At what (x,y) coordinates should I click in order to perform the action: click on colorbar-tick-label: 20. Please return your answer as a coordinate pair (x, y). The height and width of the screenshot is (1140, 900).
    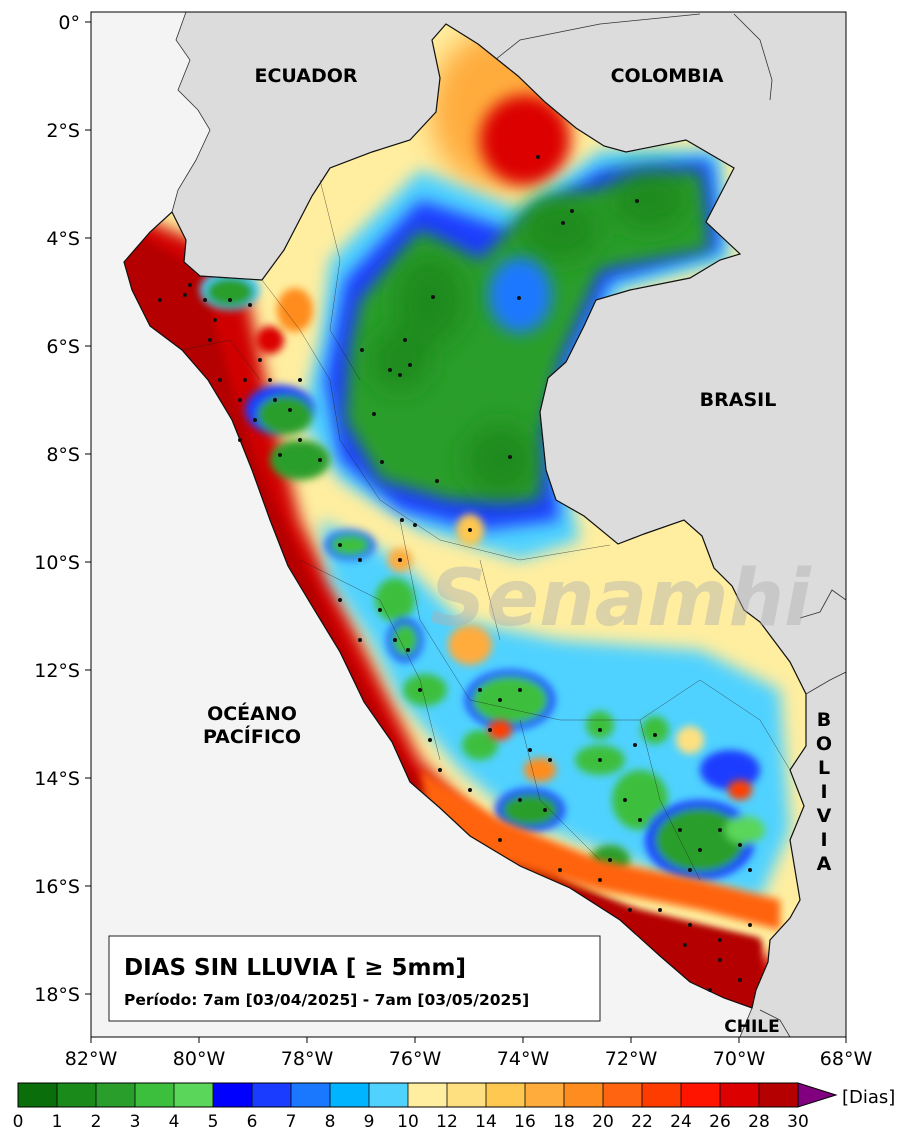
    Looking at the image, I should click on (603, 1122).